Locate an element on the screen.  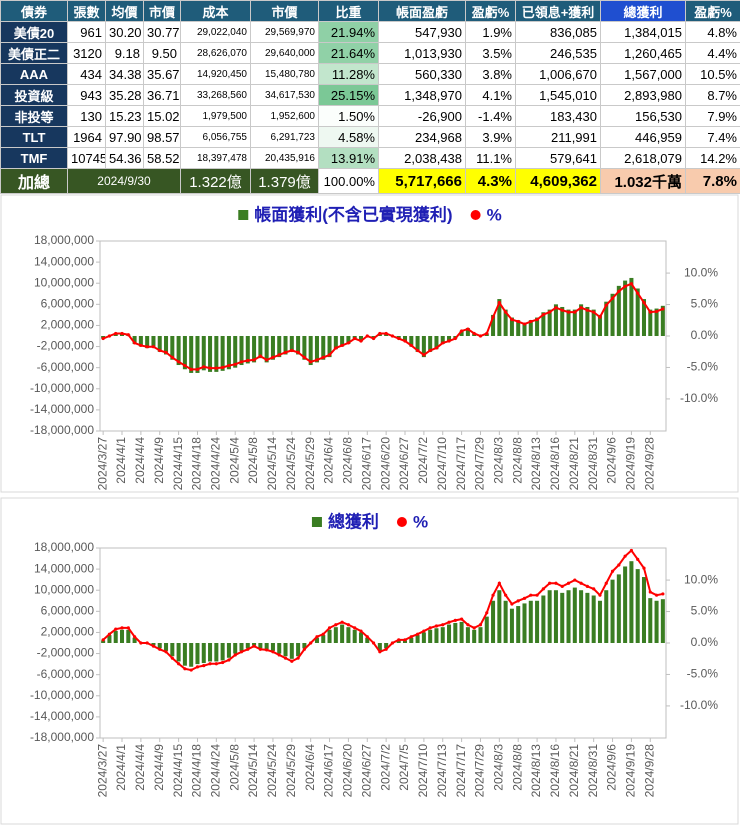
cell: 15.23 is located at coordinates (124, 116).